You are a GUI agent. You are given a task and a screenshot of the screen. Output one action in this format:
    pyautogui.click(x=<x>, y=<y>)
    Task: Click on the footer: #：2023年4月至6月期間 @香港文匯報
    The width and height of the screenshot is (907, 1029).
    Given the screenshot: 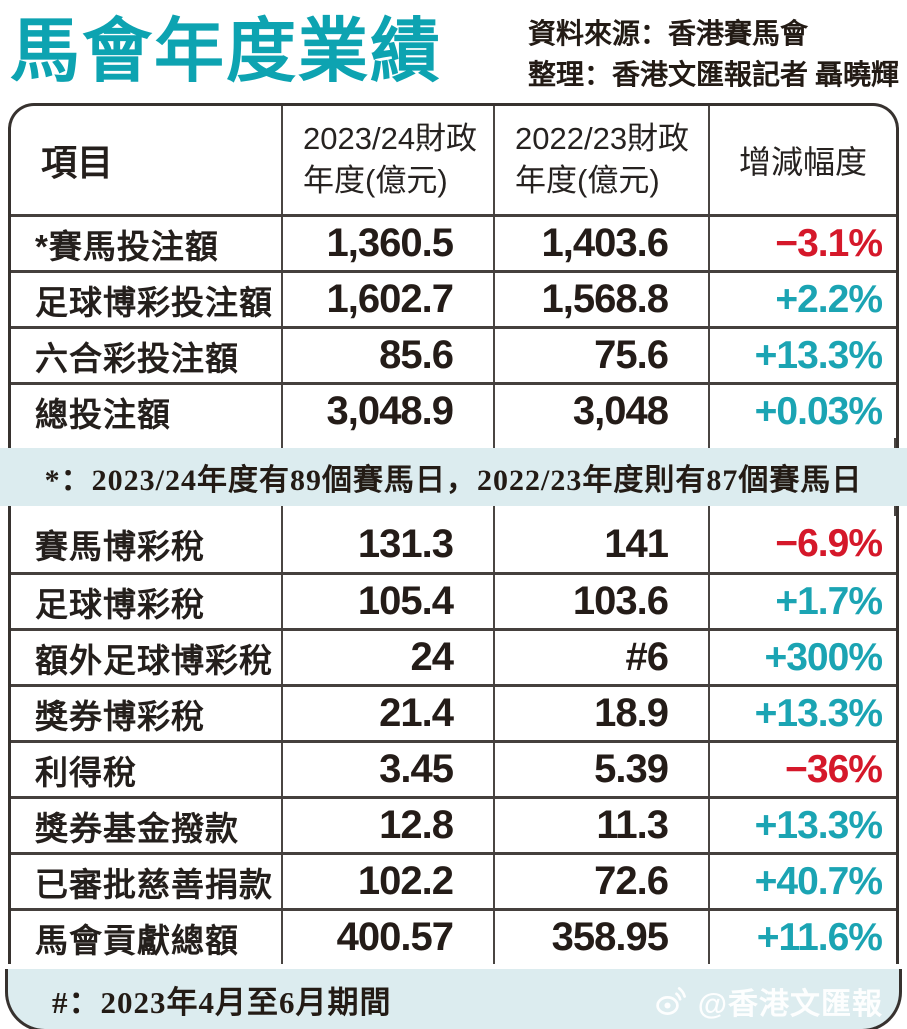 What is the action you would take?
    pyautogui.click(x=453, y=999)
    